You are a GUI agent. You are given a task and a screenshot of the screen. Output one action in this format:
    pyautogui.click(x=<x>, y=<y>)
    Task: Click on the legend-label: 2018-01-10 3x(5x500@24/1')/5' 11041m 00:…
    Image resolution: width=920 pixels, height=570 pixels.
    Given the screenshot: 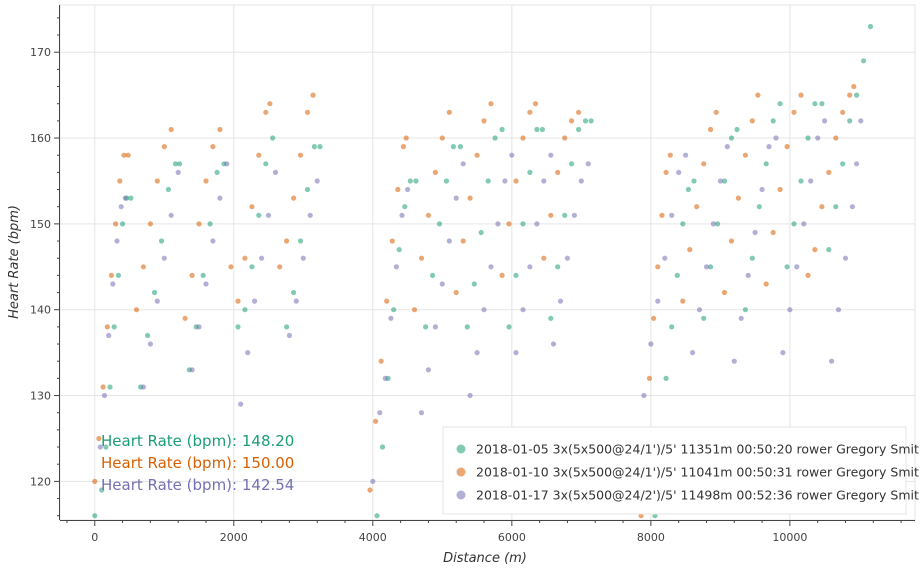 What is the action you would take?
    pyautogui.click(x=698, y=472)
    